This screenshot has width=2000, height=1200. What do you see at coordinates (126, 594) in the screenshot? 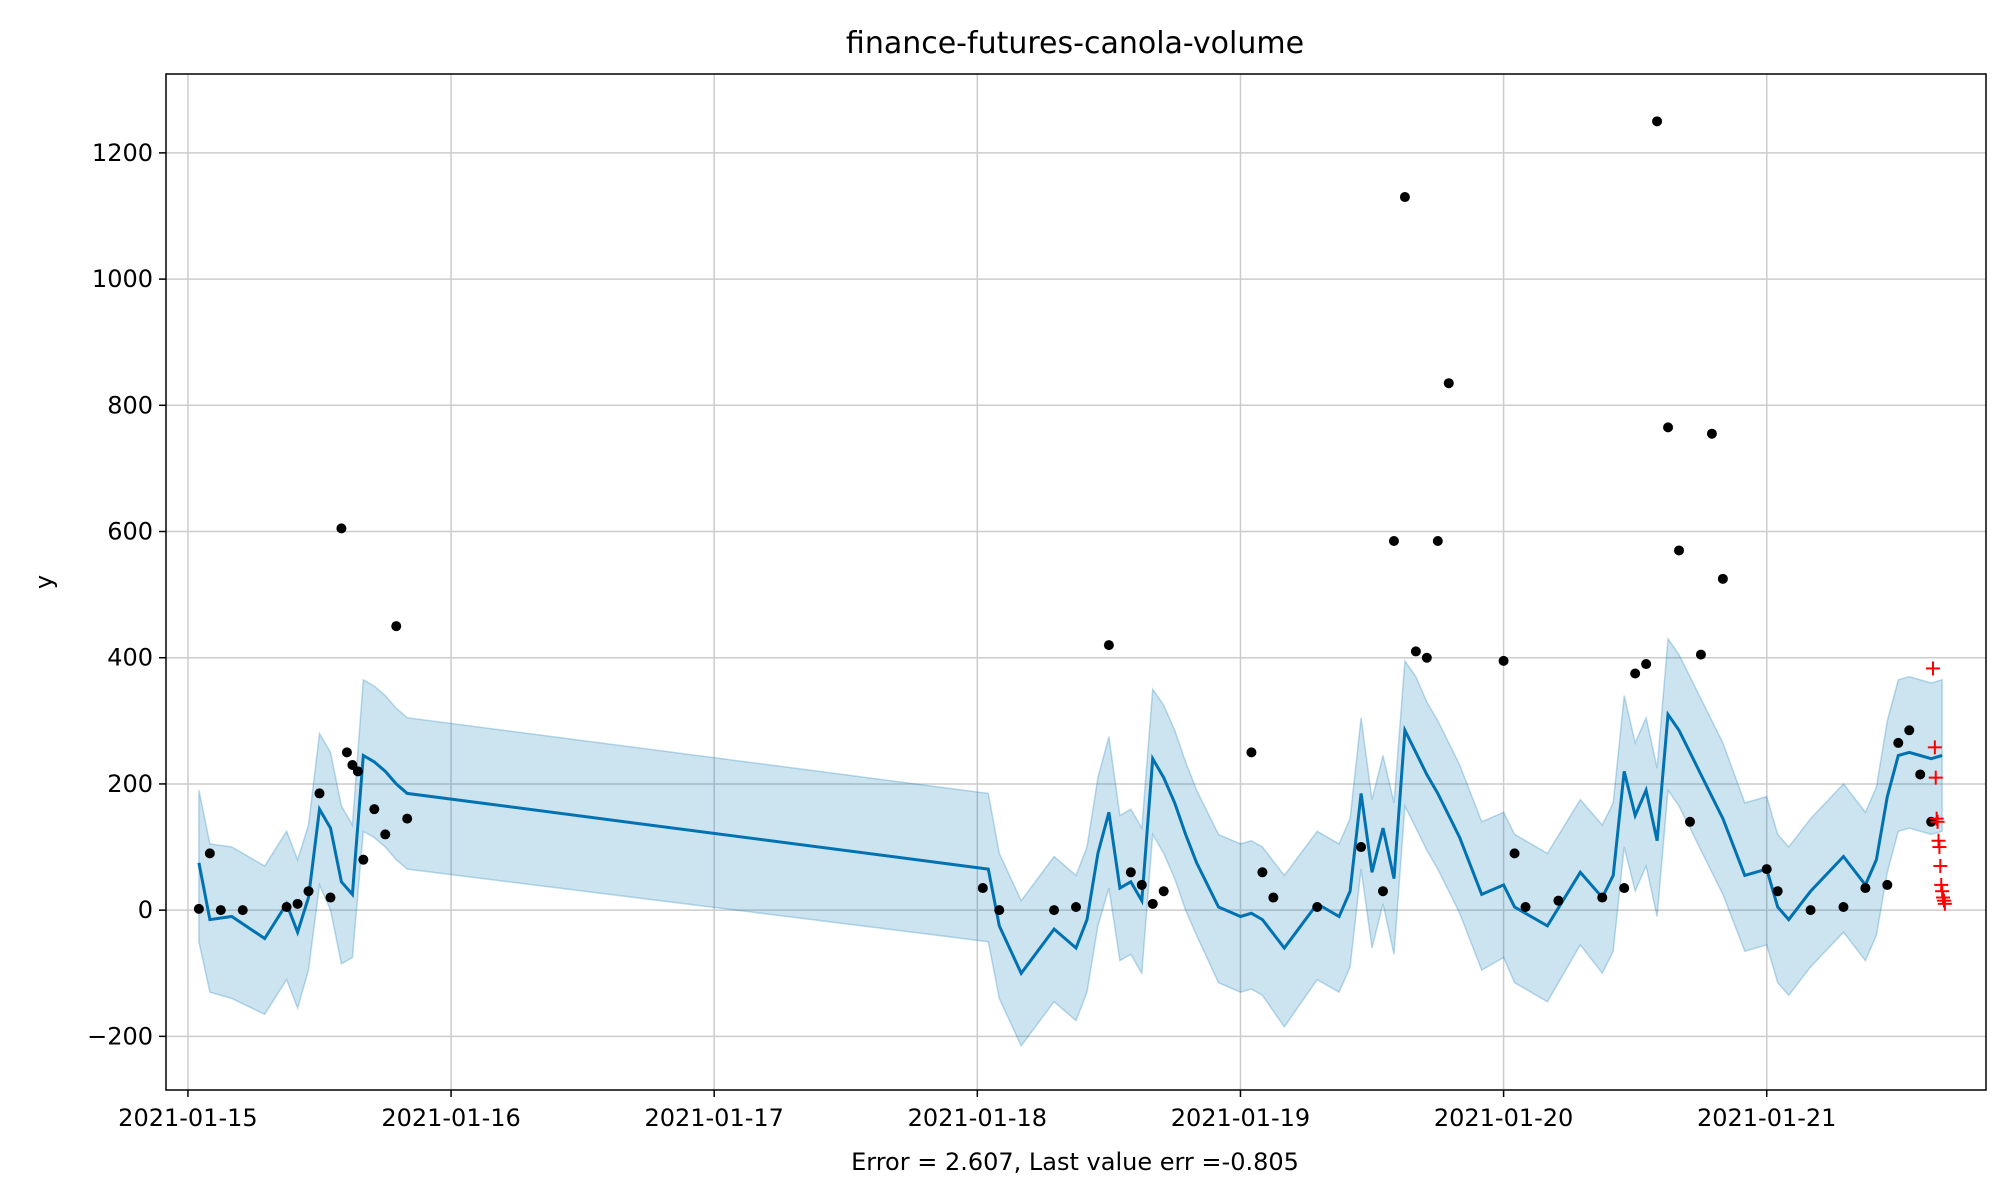
I see `y-axis-ticks: −200 0 200 400 600 800 1000 1200` at bounding box center [126, 594].